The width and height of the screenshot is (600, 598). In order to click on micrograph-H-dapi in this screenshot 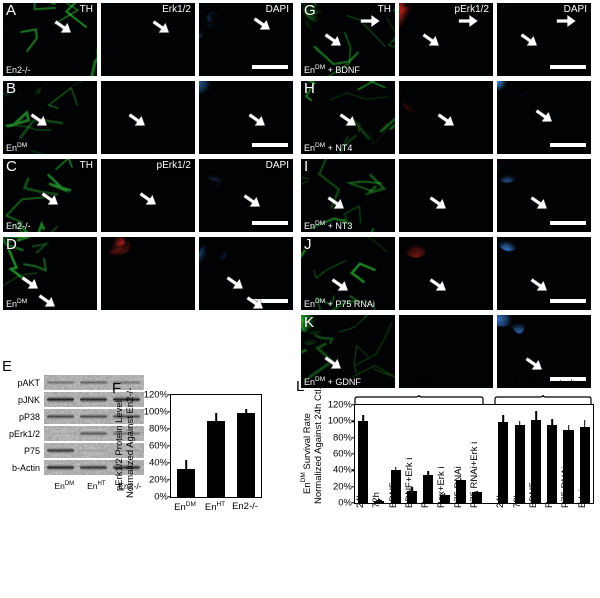, I will do `click(544, 117)`.